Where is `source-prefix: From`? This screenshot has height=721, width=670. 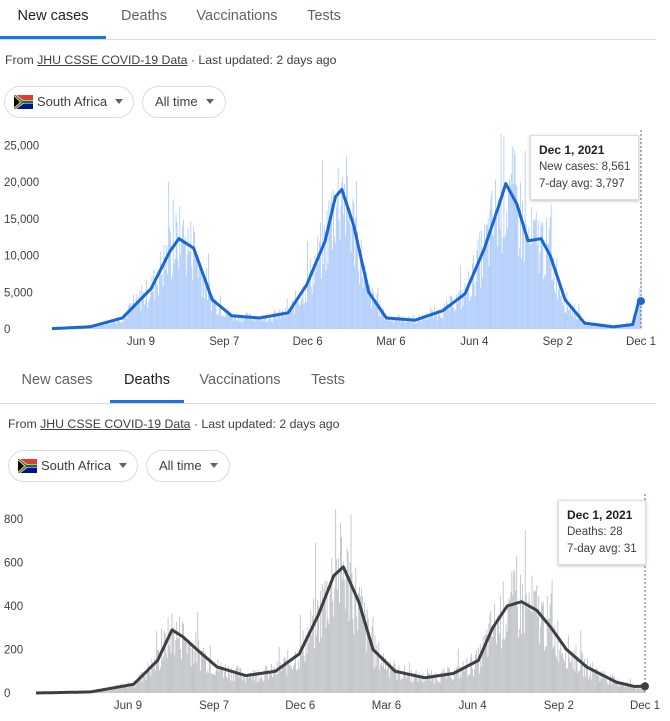 source-prefix: From is located at coordinates (24, 424).